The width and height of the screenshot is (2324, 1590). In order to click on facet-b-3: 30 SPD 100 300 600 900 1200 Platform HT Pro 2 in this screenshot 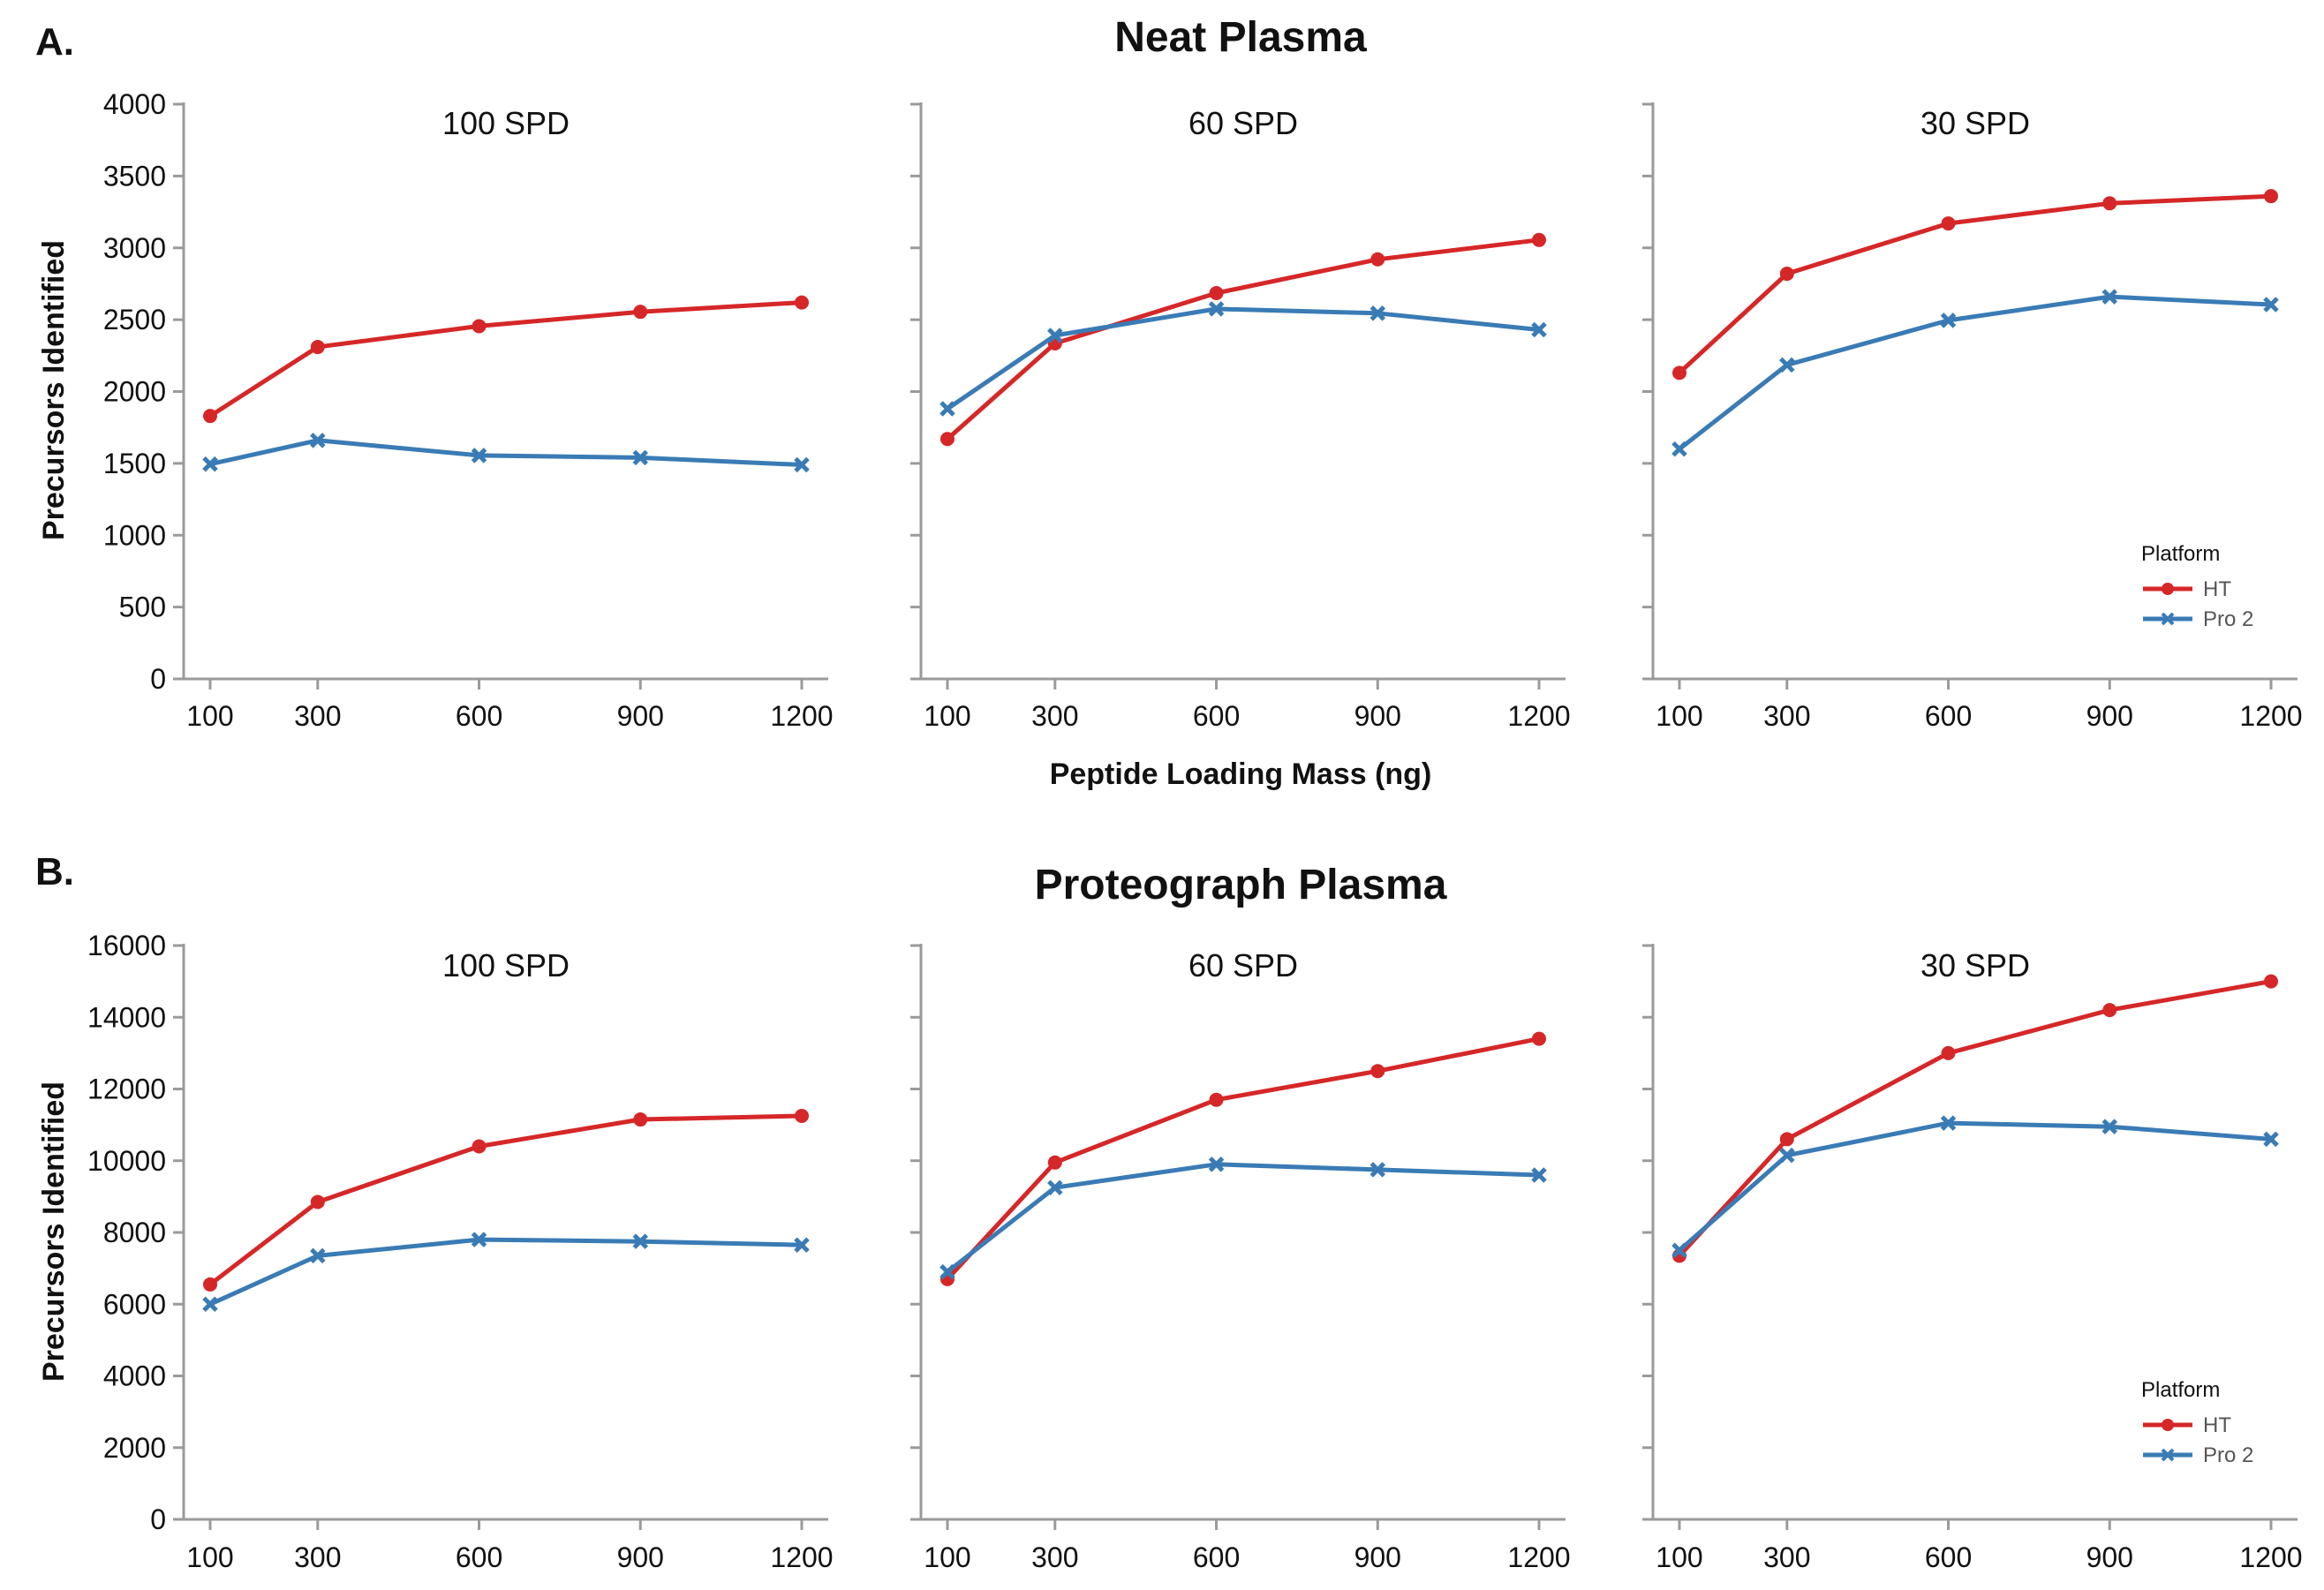, I will do `click(1972, 1258)`.